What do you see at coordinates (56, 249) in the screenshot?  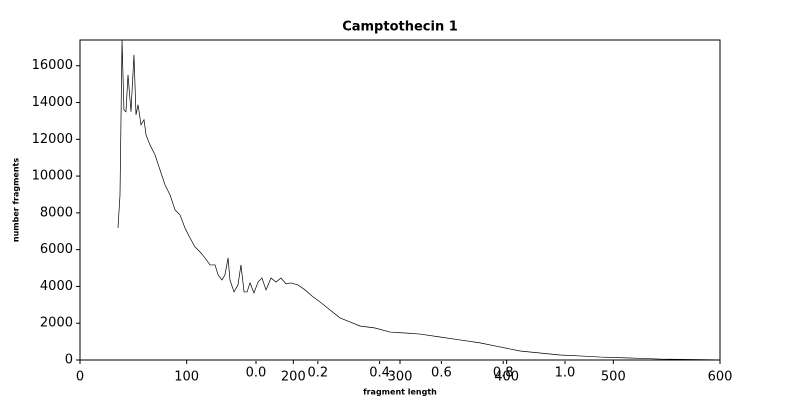 I see `y-tick-label: 6000` at bounding box center [56, 249].